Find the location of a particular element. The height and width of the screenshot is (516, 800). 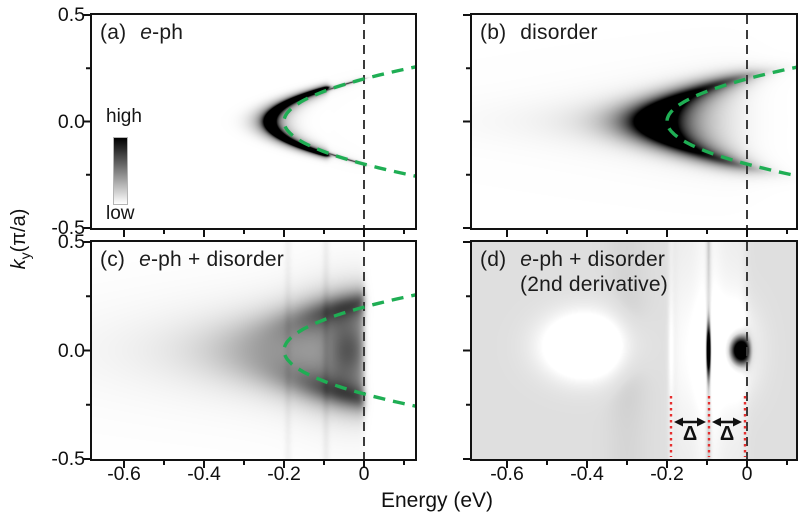

y-axis-label-k: k is located at coordinates (19, 264).